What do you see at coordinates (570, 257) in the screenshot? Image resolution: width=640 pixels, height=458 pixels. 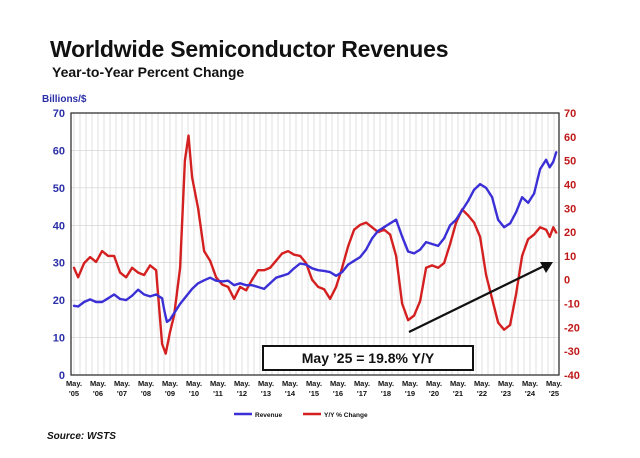 I see `right-tick-label: 10` at bounding box center [570, 257].